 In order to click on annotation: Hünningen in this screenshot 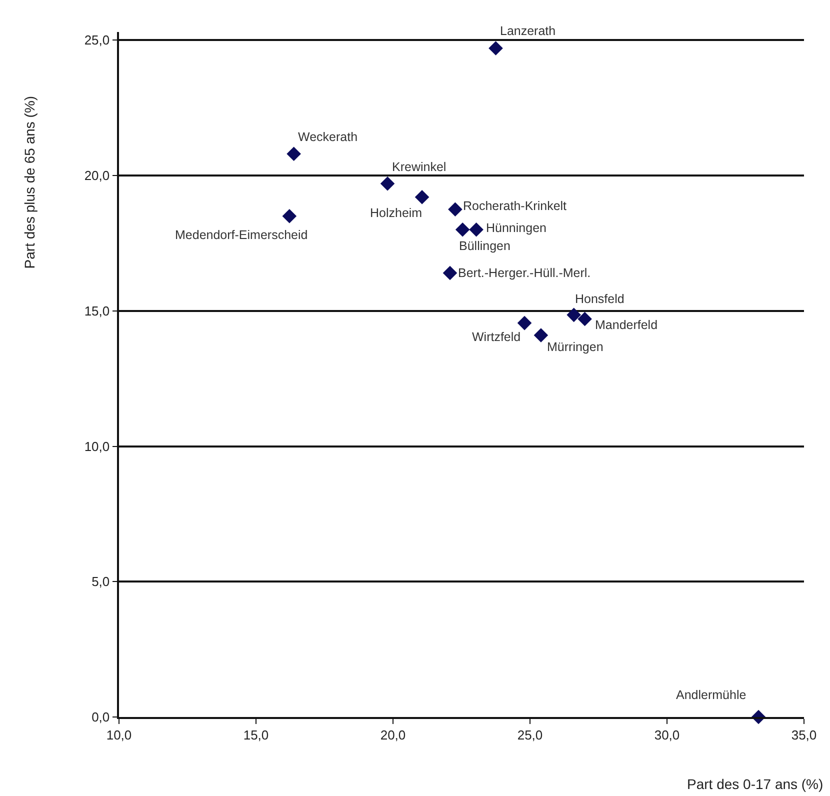, I will do `click(516, 228)`.